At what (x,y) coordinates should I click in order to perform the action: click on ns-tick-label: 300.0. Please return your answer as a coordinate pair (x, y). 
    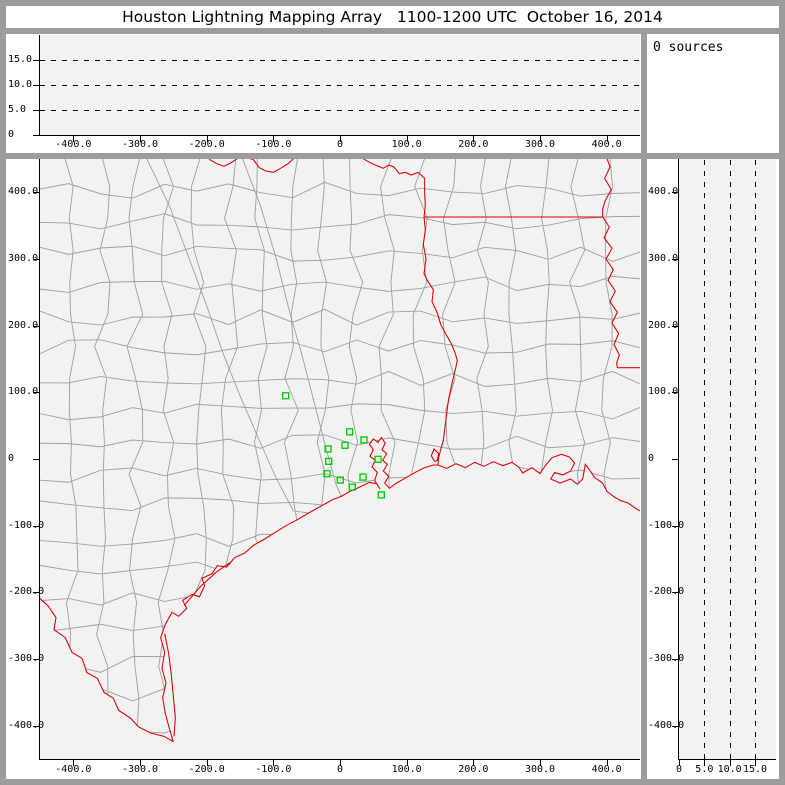
    Looking at the image, I should click on (23, 258).